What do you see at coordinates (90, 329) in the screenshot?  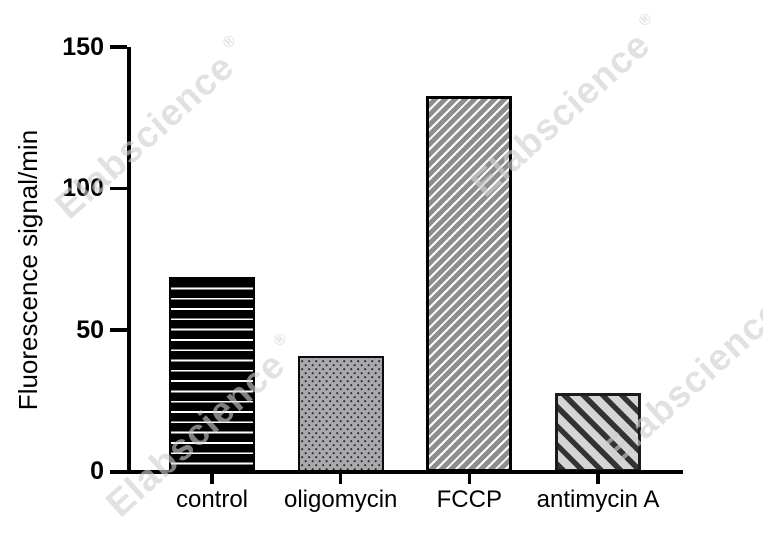 I see `y-tick-label-50: 50` at bounding box center [90, 329].